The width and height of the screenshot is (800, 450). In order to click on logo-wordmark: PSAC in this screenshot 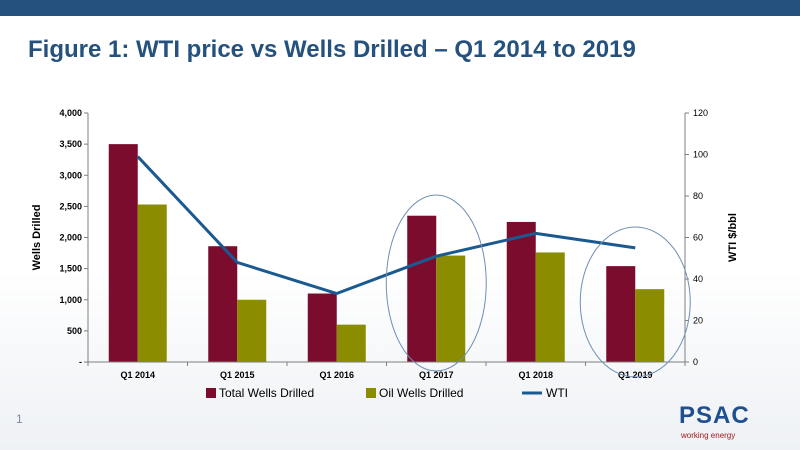, I will do `click(714, 415)`.